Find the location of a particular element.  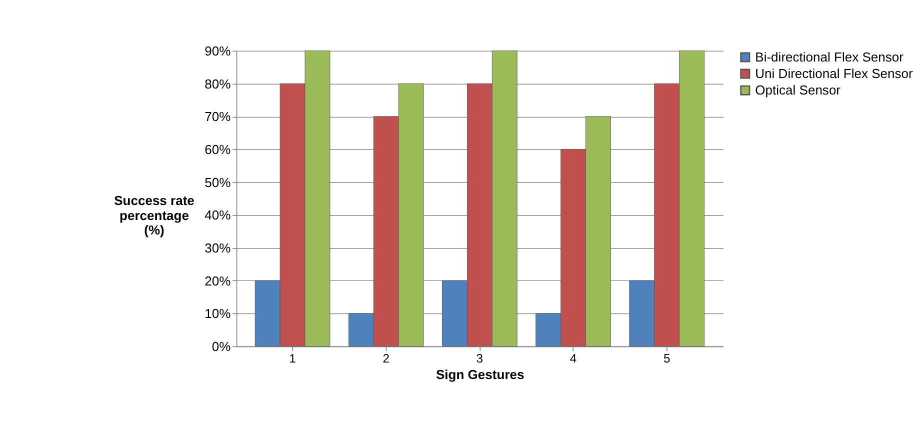

x-tick-label: 5 is located at coordinates (666, 358).